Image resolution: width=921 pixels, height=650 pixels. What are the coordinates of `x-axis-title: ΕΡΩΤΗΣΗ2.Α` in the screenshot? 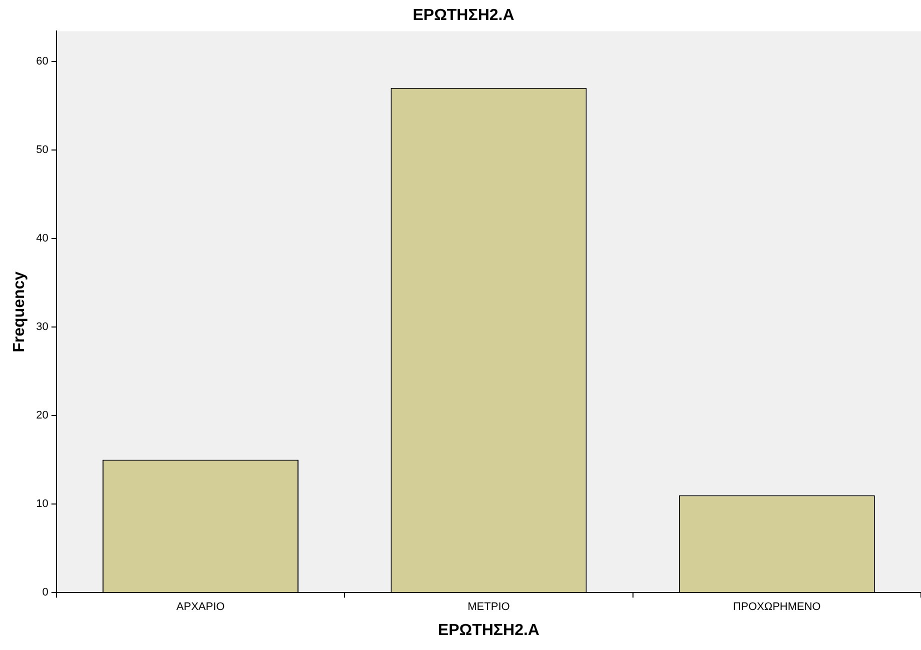 It's located at (489, 630).